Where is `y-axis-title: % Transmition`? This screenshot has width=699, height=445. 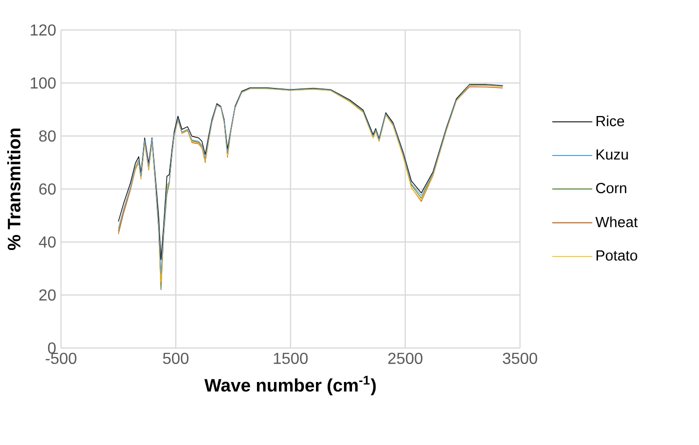 y-axis-title: % Transmition is located at coordinates (13, 189).